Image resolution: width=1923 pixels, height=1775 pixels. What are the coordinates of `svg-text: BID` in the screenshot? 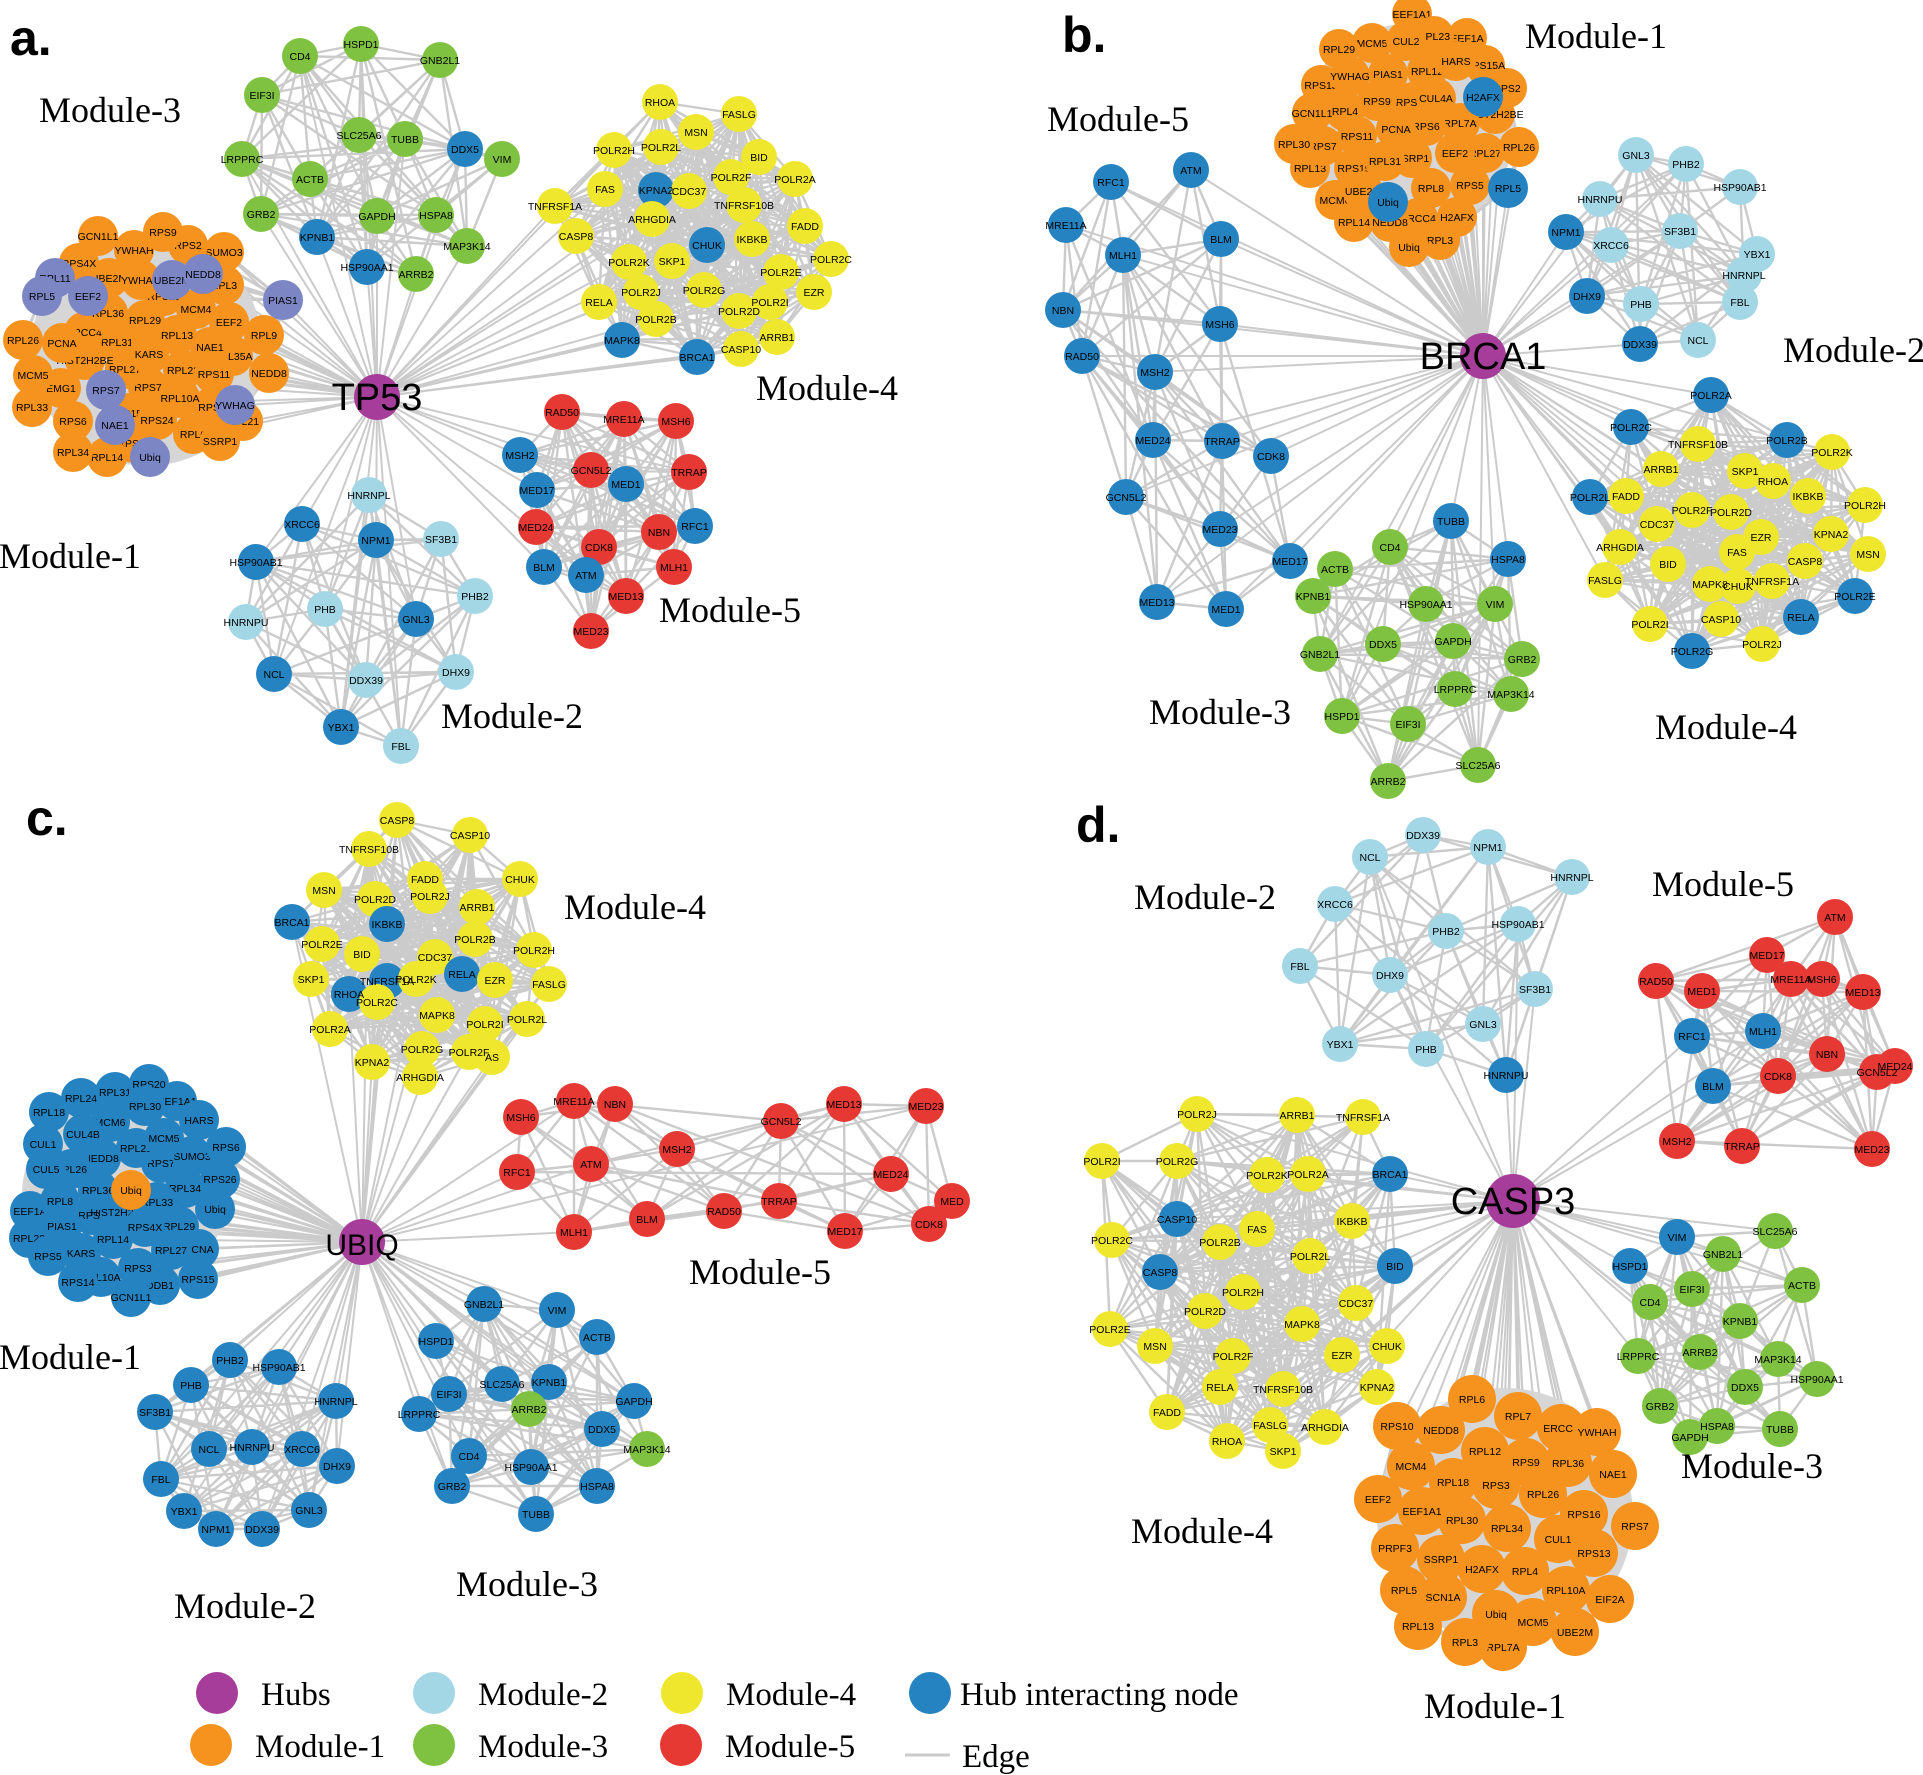 It's located at (362, 955).